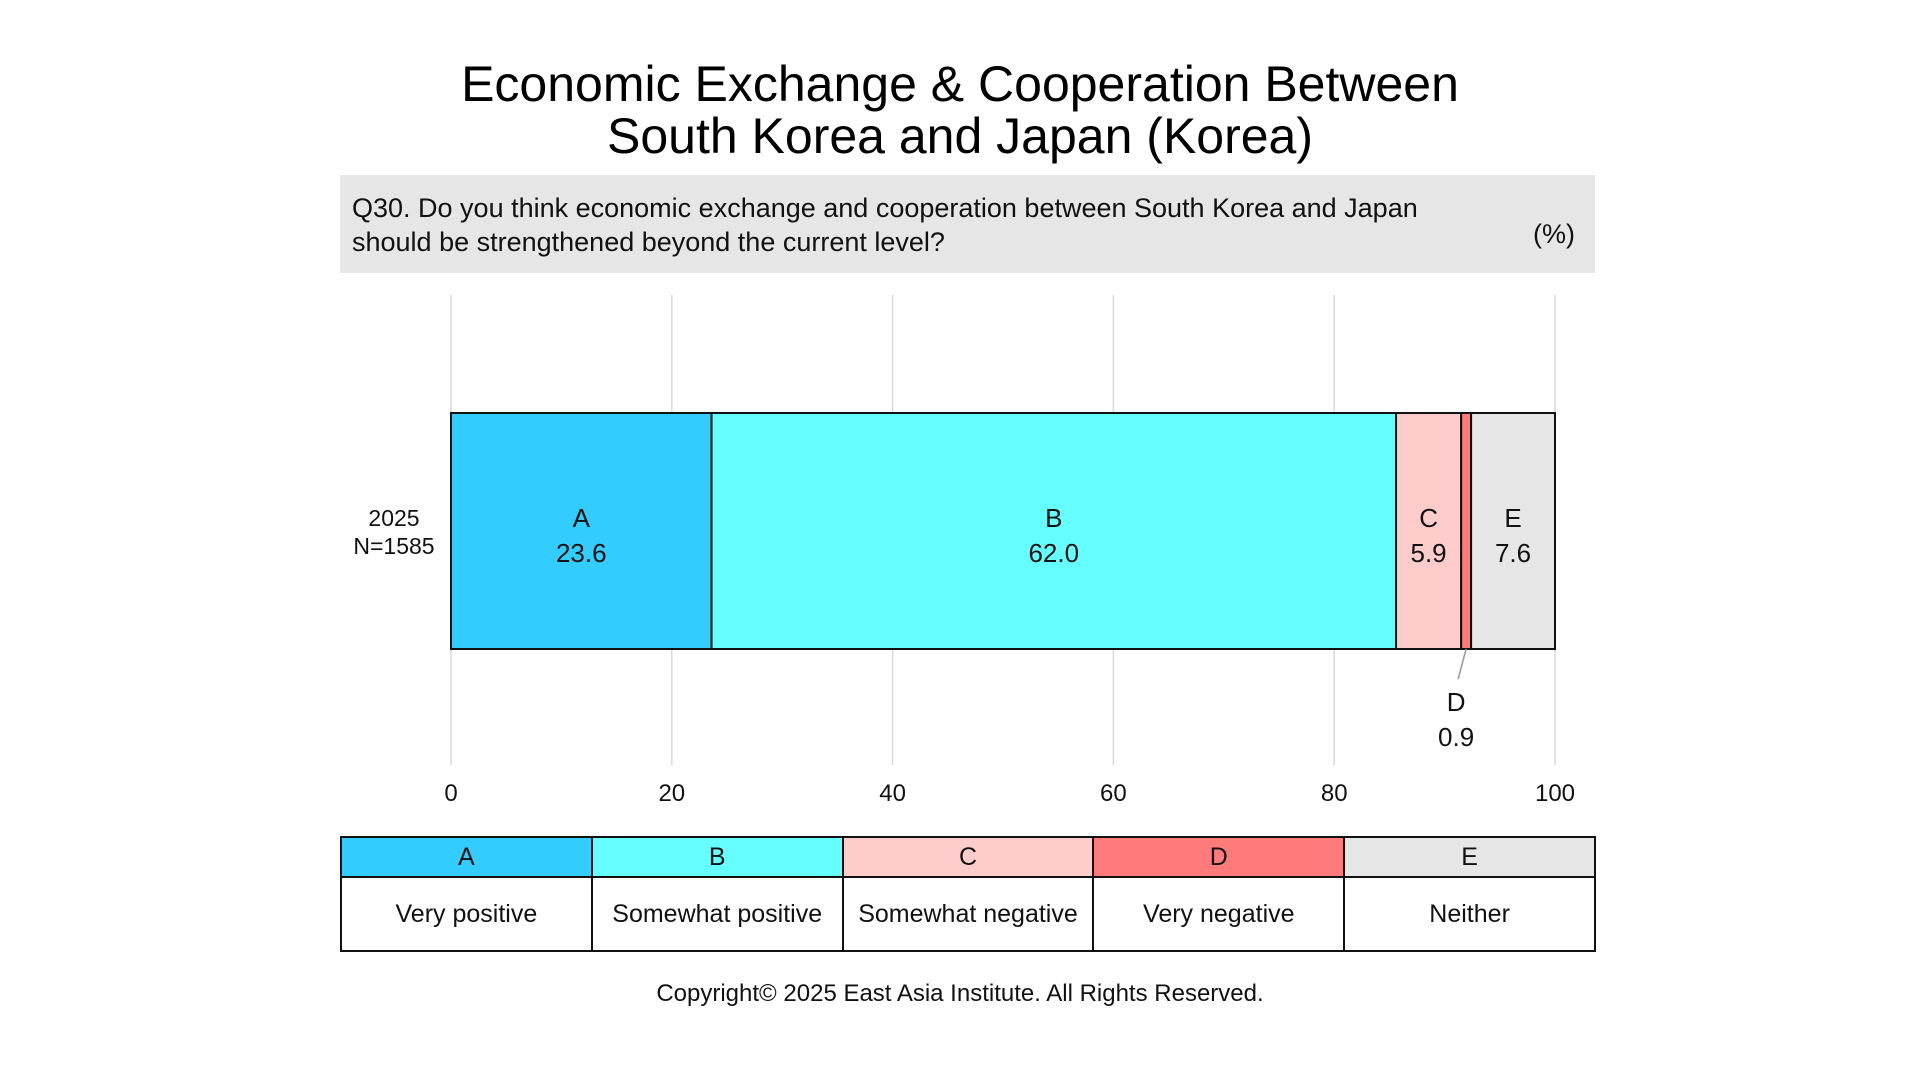  Describe the element at coordinates (1053, 553) in the screenshot. I see `data-label-b: 62.0` at that location.